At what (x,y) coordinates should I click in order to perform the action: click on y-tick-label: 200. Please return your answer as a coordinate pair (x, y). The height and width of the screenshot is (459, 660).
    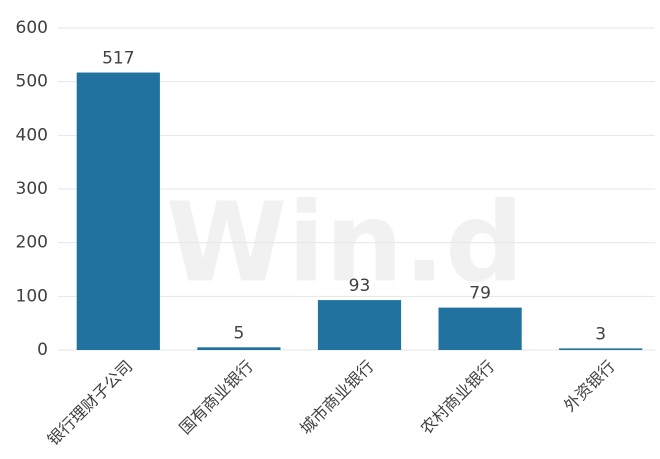
    Looking at the image, I should click on (32, 243).